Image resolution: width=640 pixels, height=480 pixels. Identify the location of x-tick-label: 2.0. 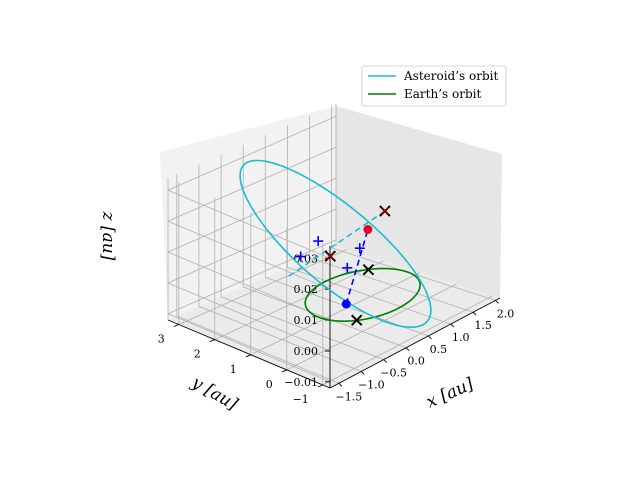
(506, 313).